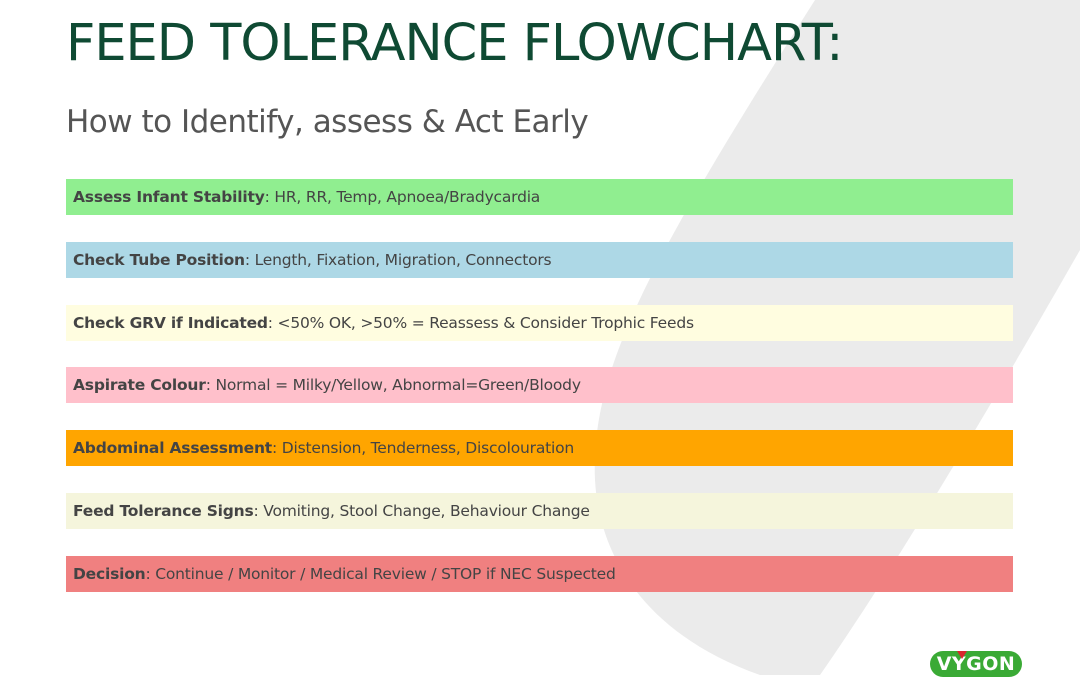 The image size is (1080, 677). What do you see at coordinates (402, 197) in the screenshot?
I see `step-text: : HR, RR, Temp, Apnoea/Bradycardia` at bounding box center [402, 197].